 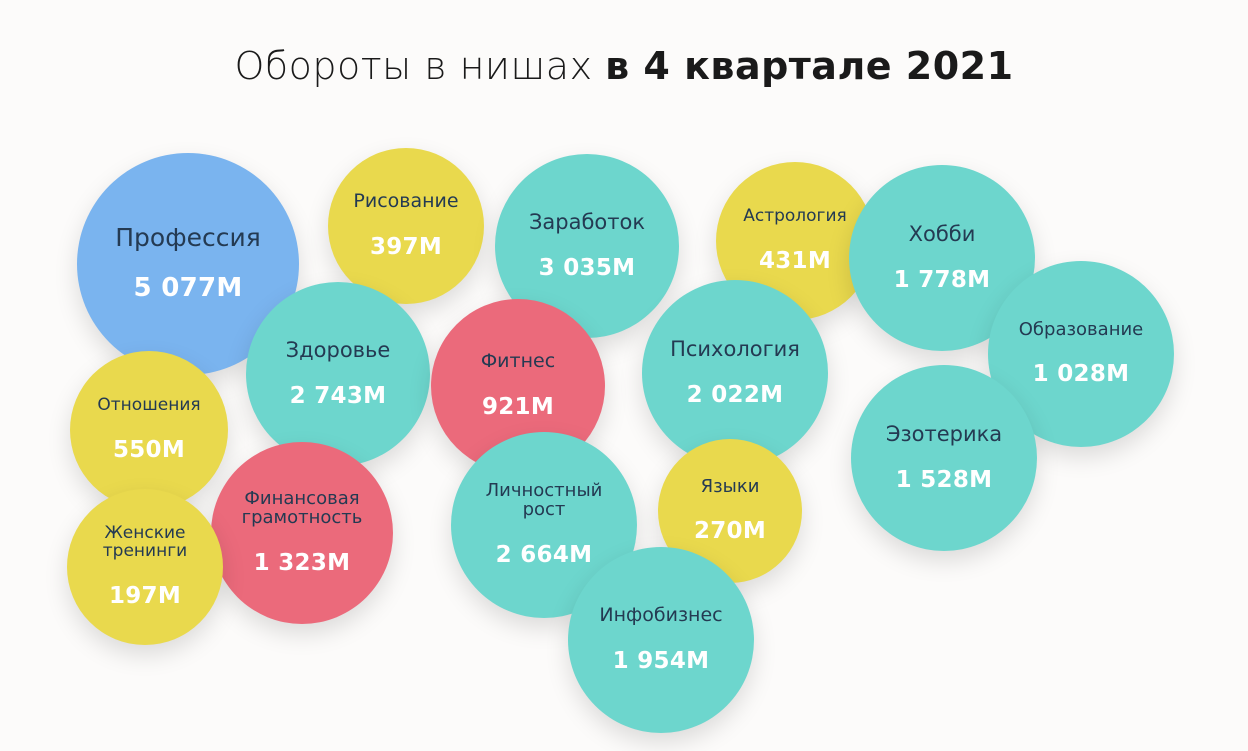 I want to click on bubble-value: 1 323M, so click(x=302, y=562).